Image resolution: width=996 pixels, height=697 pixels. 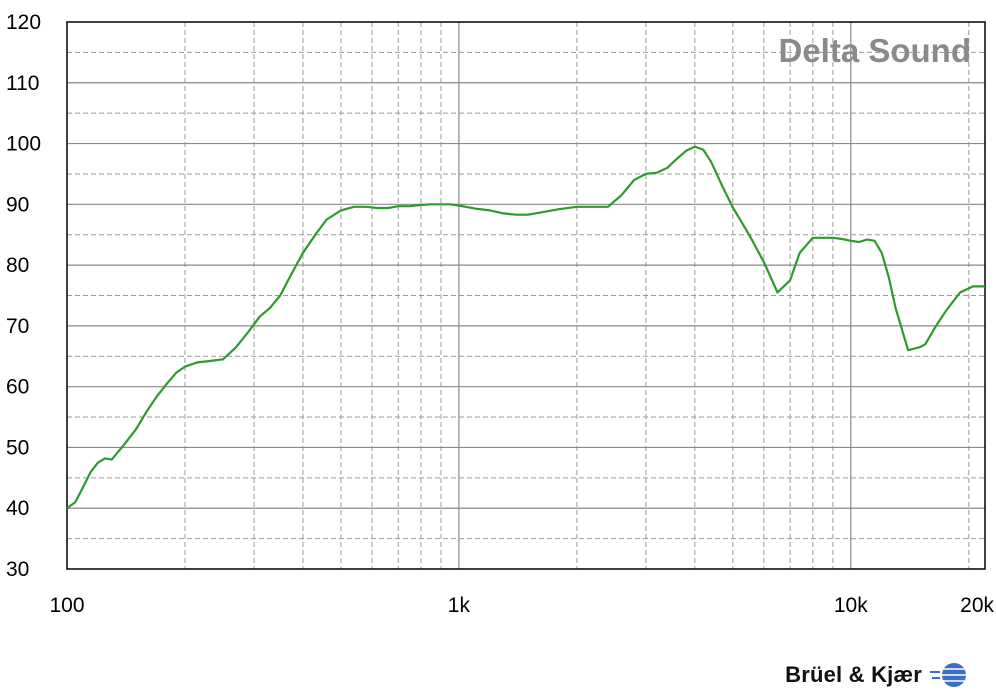 What do you see at coordinates (851, 605) in the screenshot?
I see `x-tick-label: 10k` at bounding box center [851, 605].